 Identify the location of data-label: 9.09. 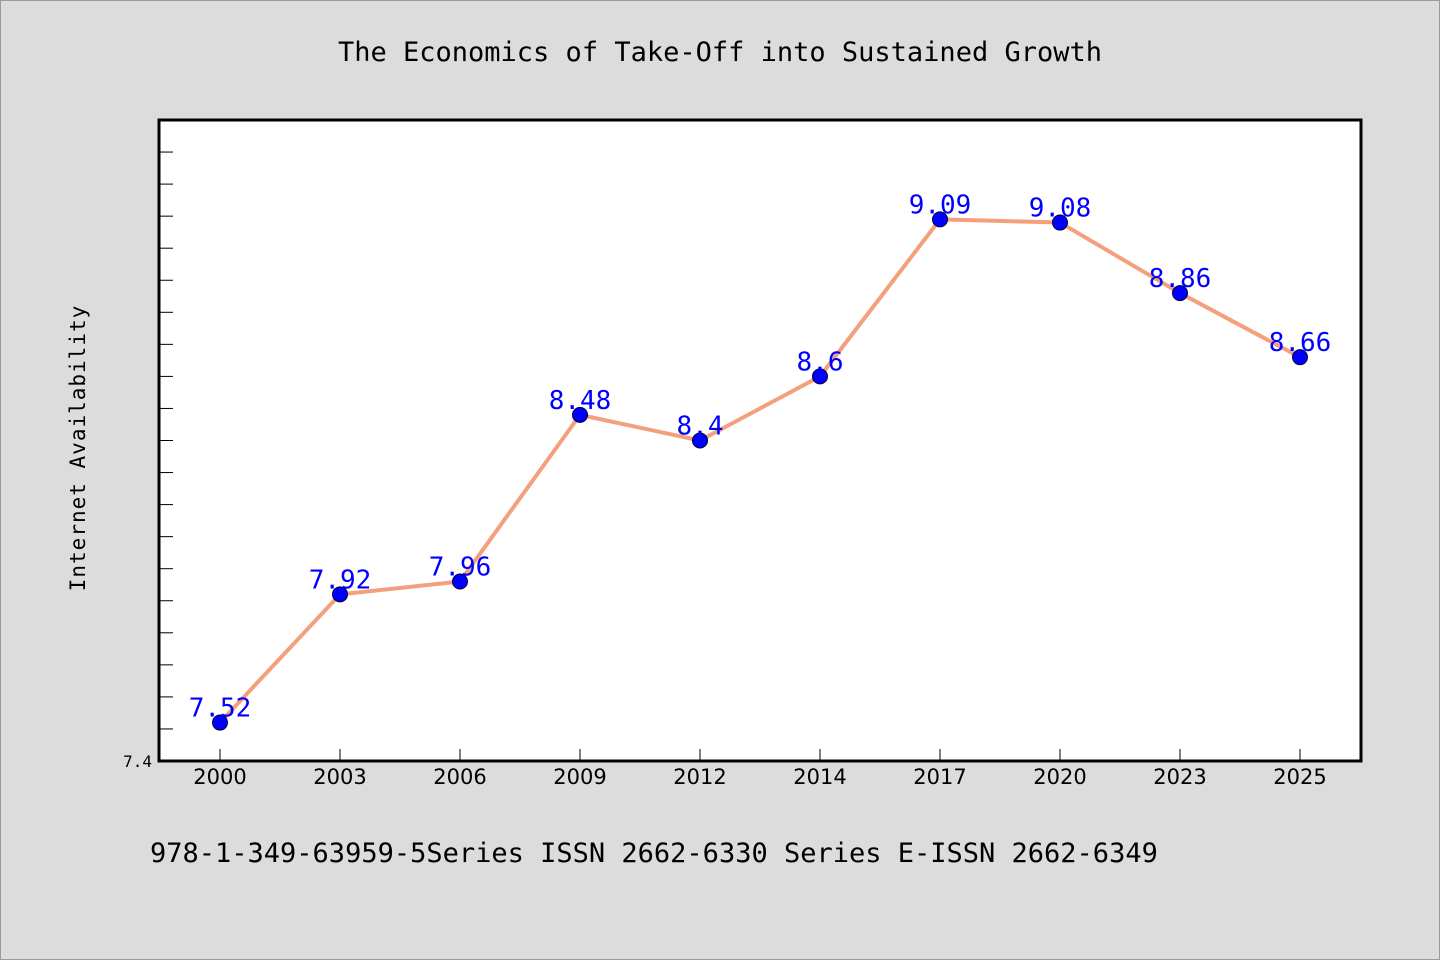
(940, 205).